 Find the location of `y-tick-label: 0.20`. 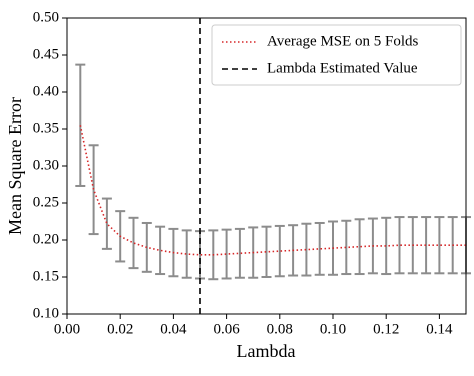

y-tick-label: 0.20 is located at coordinates (46, 239).